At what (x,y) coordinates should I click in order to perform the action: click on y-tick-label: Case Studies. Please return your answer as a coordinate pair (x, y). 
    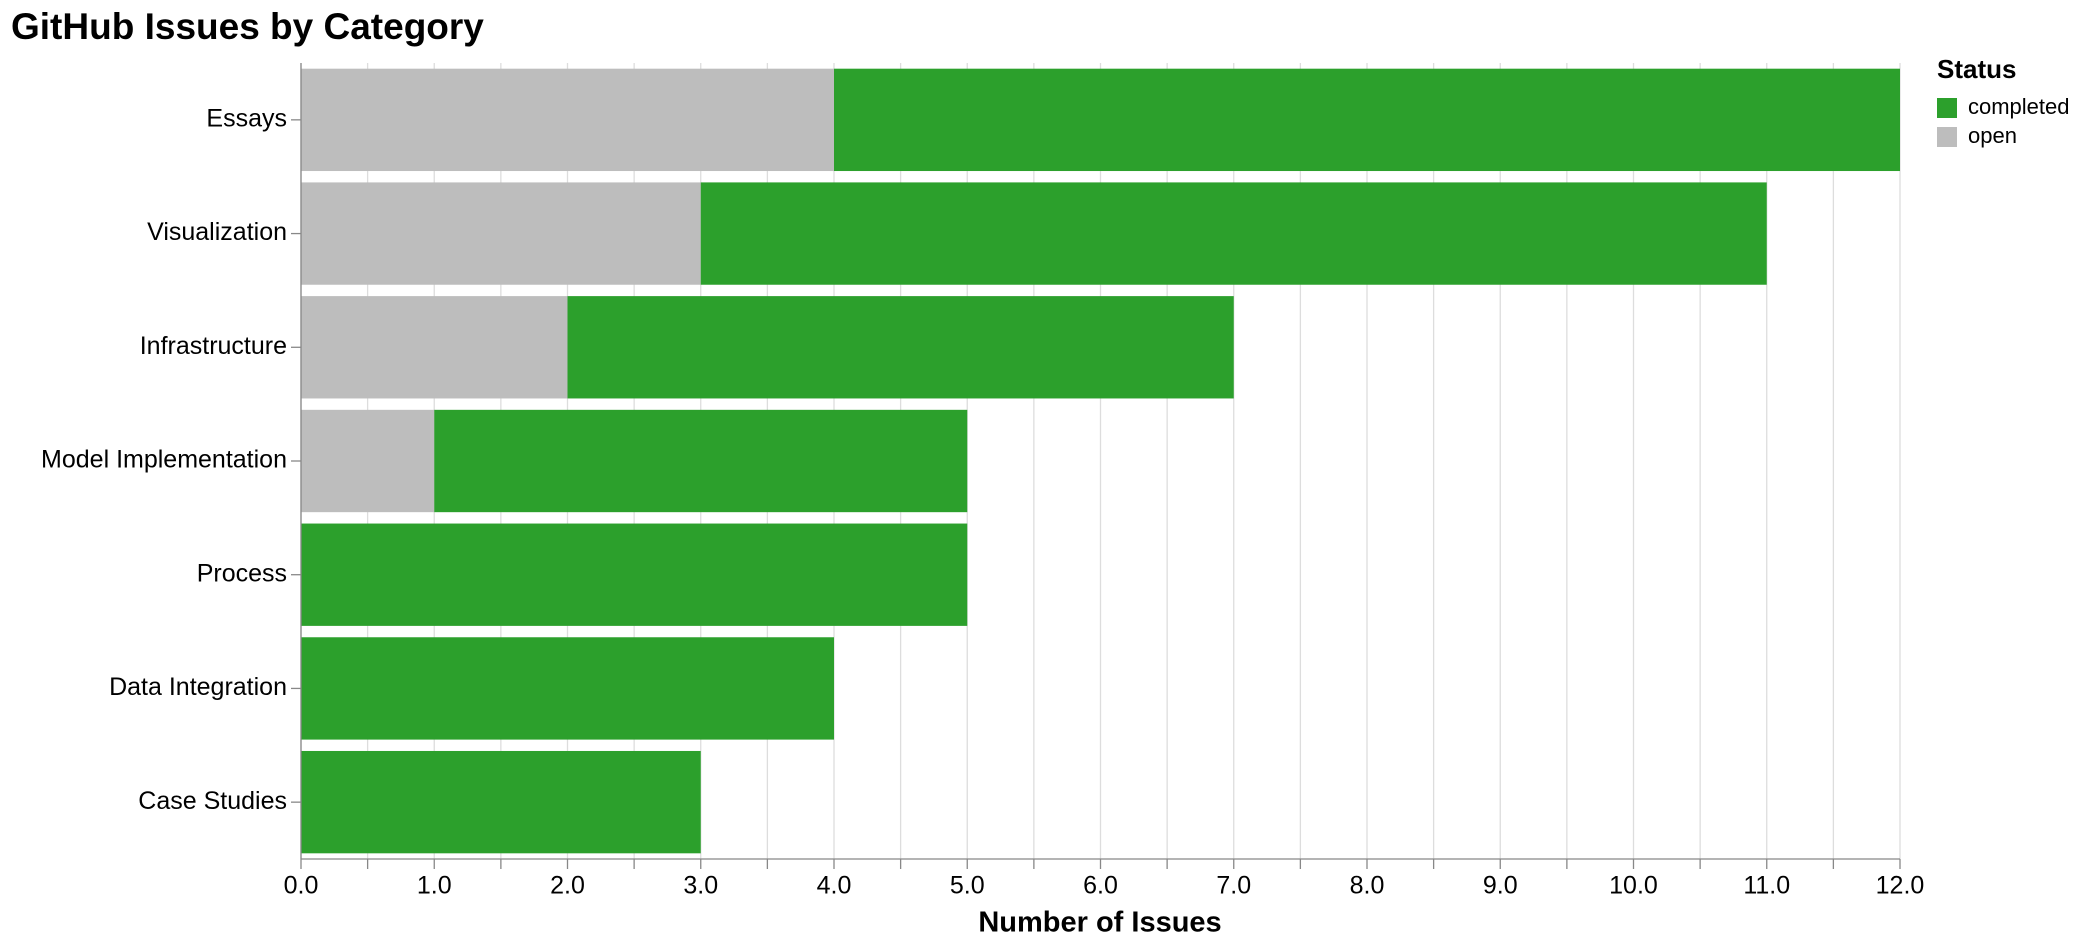
    Looking at the image, I should click on (212, 801).